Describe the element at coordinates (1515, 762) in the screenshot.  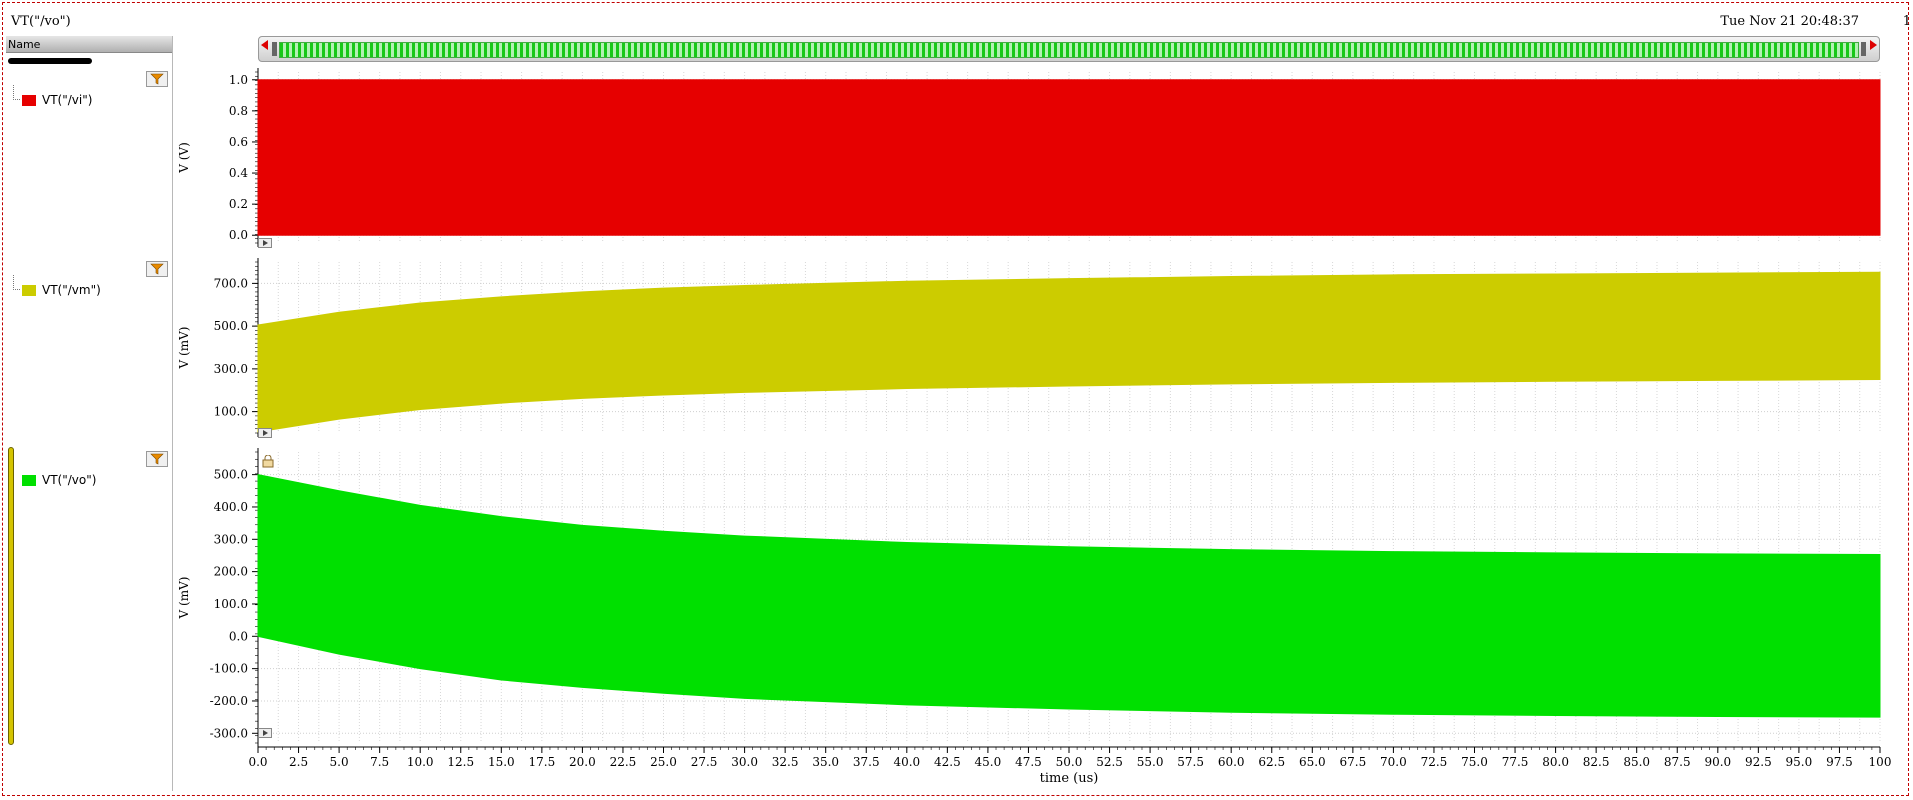
I see `x-tick-label: 77.5` at that location.